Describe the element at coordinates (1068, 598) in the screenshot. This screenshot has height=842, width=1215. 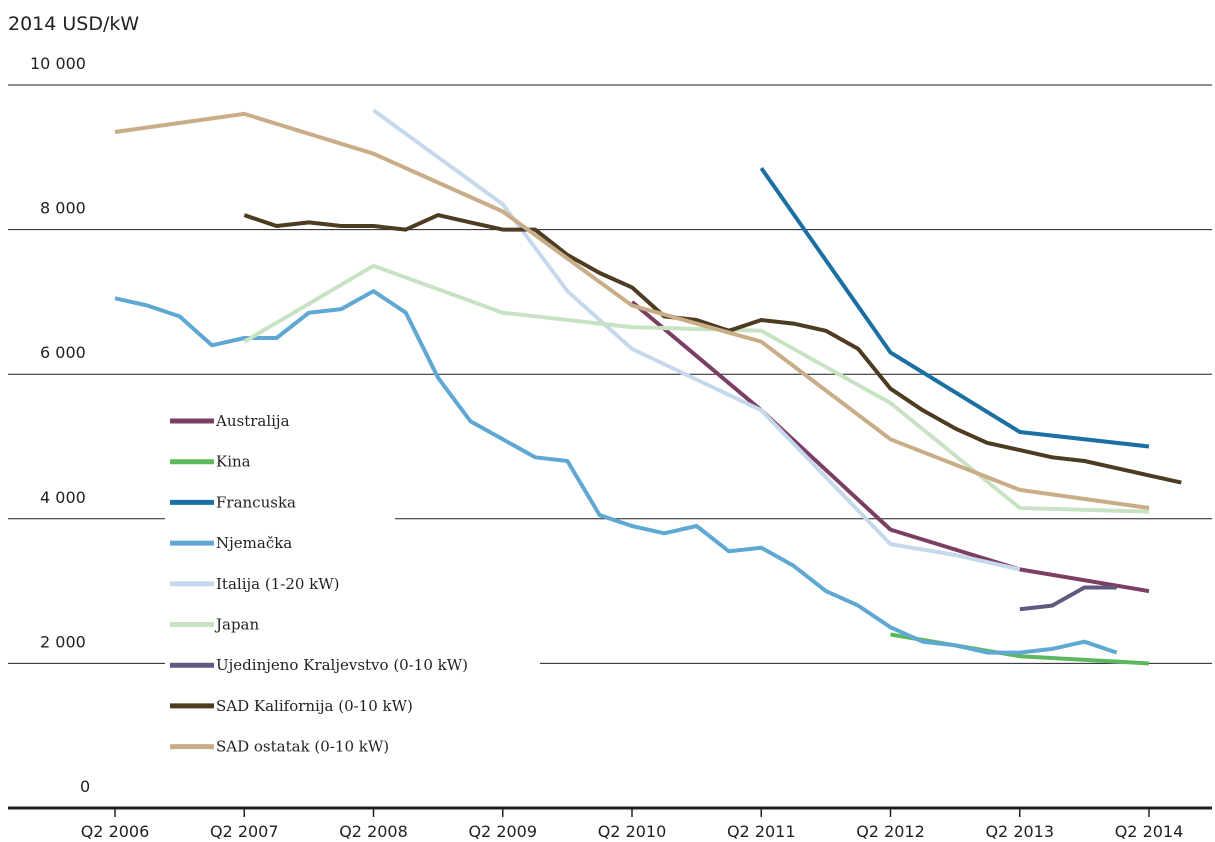
I see `series-line-ujedinjeno-kraljevstvo-0-10-kw` at that location.